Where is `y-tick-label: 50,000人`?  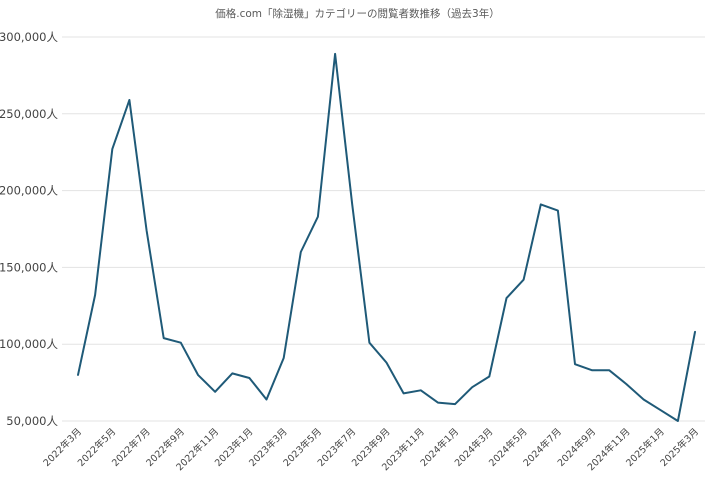 y-tick-label: 50,000人 is located at coordinates (32, 421).